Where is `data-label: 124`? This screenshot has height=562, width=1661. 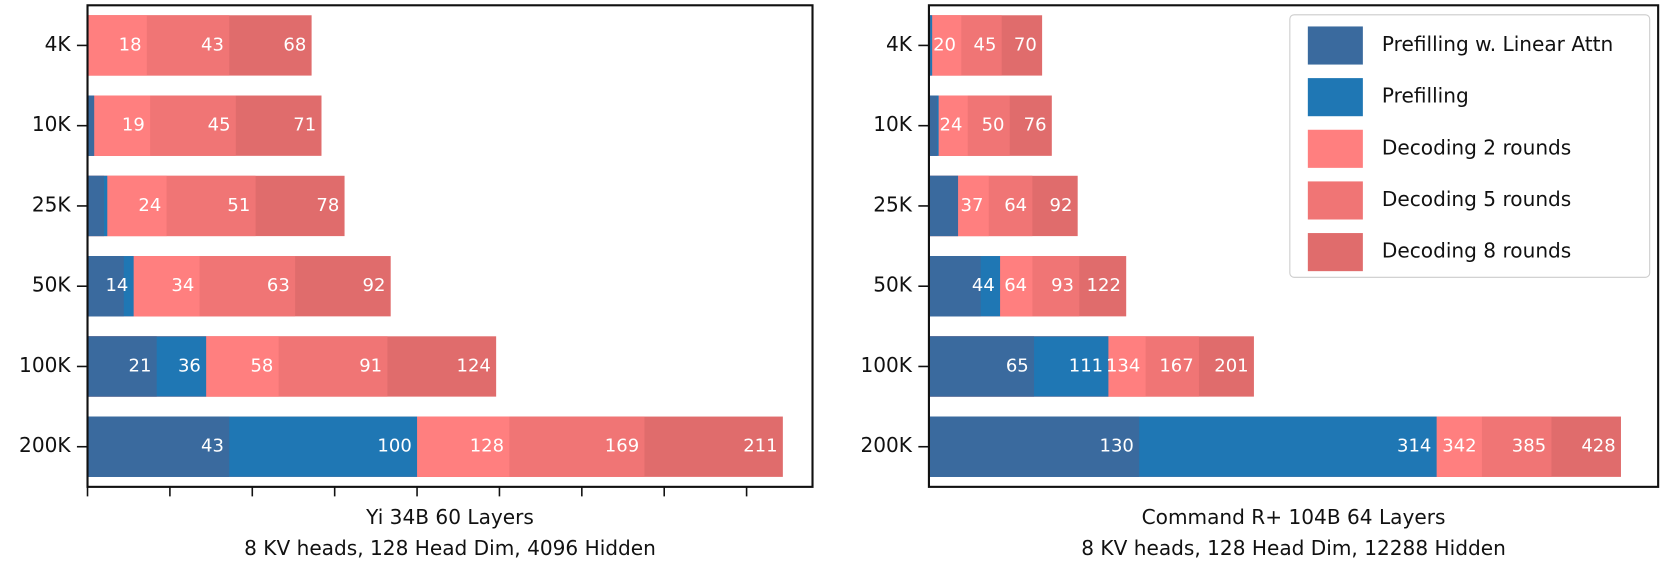 data-label: 124 is located at coordinates (474, 365).